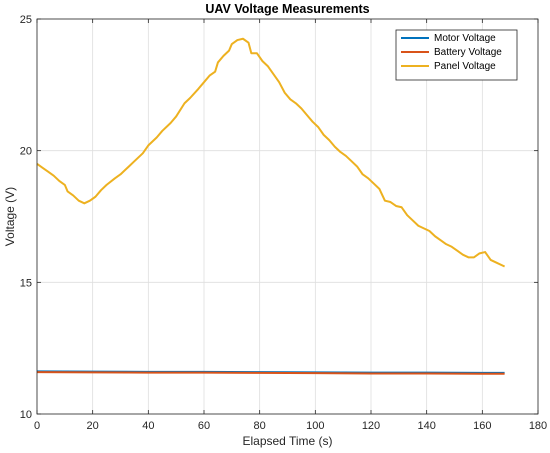 This screenshot has width=550, height=453. I want to click on x-tick-label: 20, so click(93, 426).